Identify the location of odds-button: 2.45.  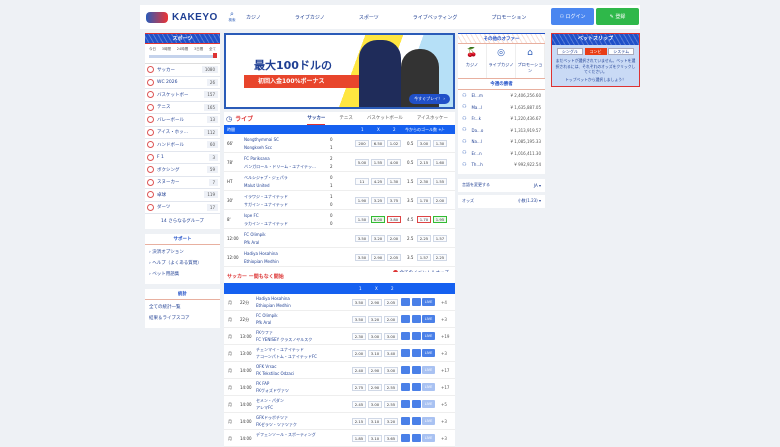
(359, 404).